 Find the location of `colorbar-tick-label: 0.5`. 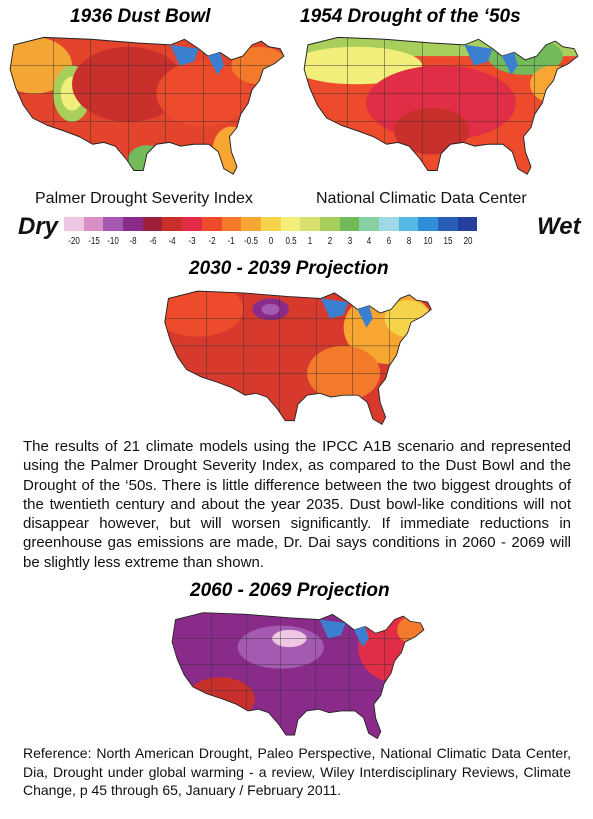

colorbar-tick-label: 0.5 is located at coordinates (290, 241).